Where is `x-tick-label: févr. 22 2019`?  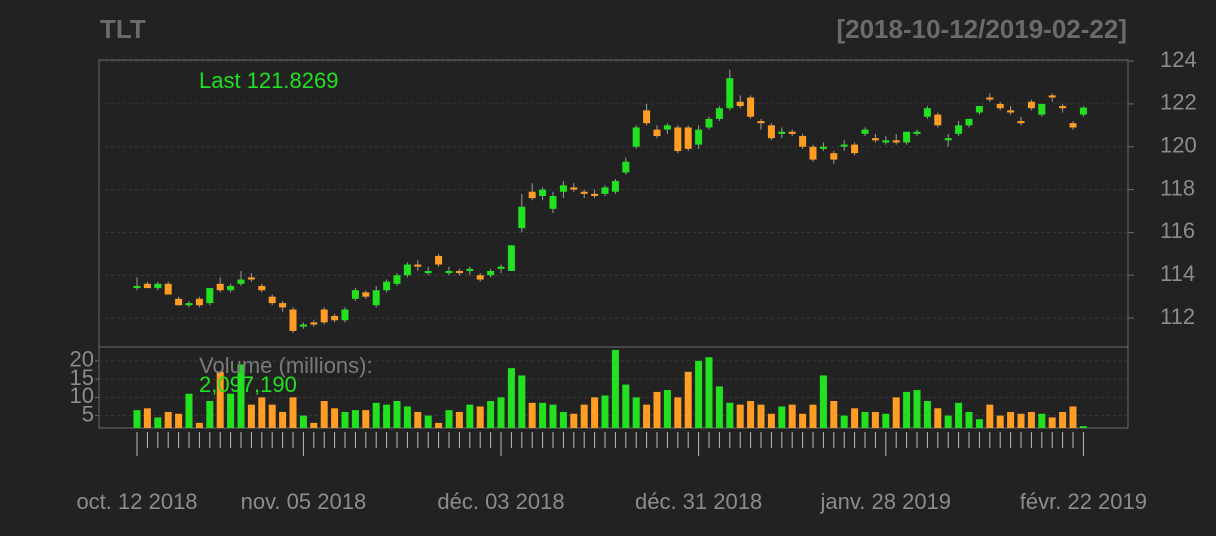
x-tick-label: févr. 22 2019 is located at coordinates (1083, 501).